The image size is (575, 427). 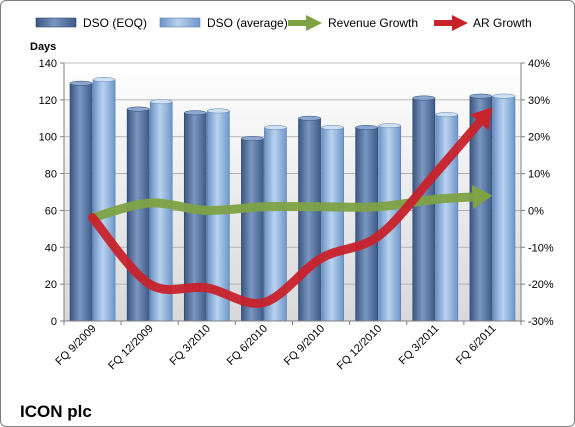 What do you see at coordinates (481, 119) in the screenshot?
I see `ar-growth-arrowhead` at bounding box center [481, 119].